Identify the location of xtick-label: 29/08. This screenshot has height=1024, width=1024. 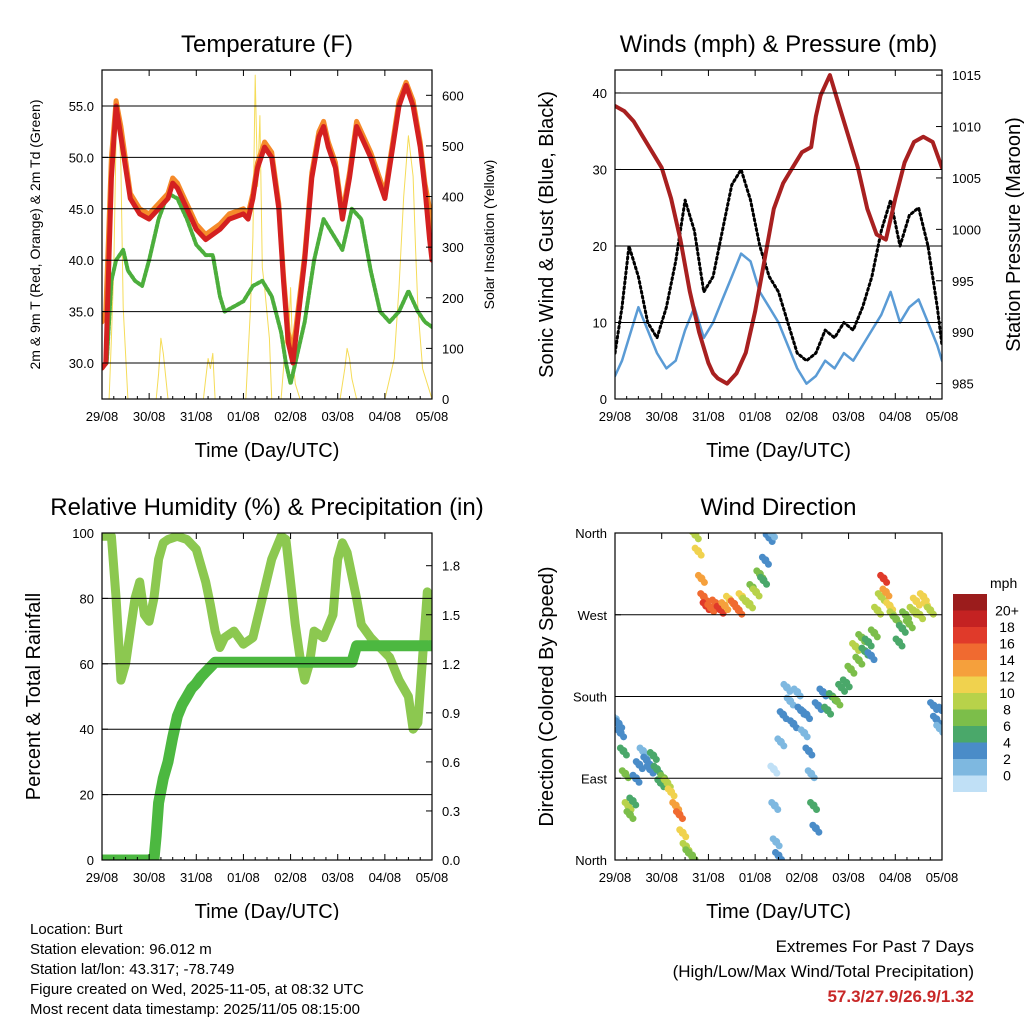
(615, 416).